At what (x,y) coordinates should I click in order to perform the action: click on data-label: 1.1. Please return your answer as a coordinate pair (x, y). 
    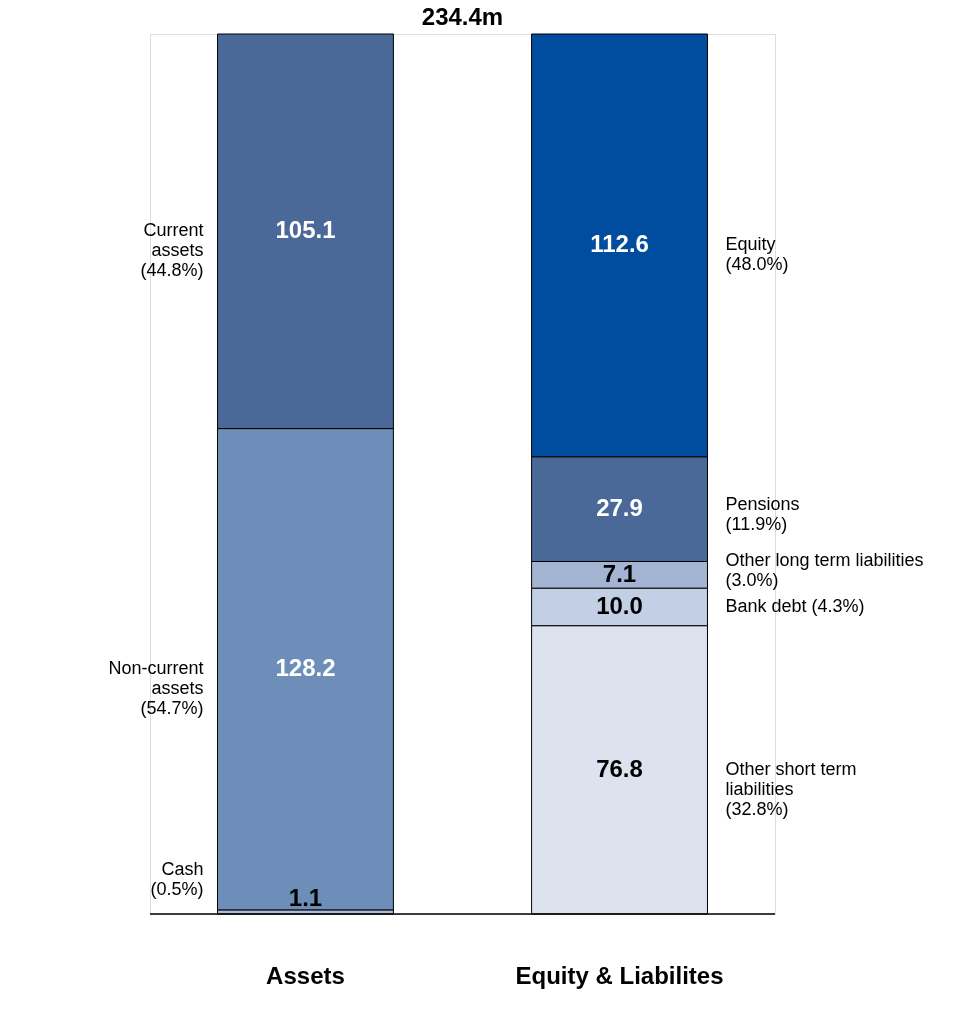
    Looking at the image, I should click on (305, 897).